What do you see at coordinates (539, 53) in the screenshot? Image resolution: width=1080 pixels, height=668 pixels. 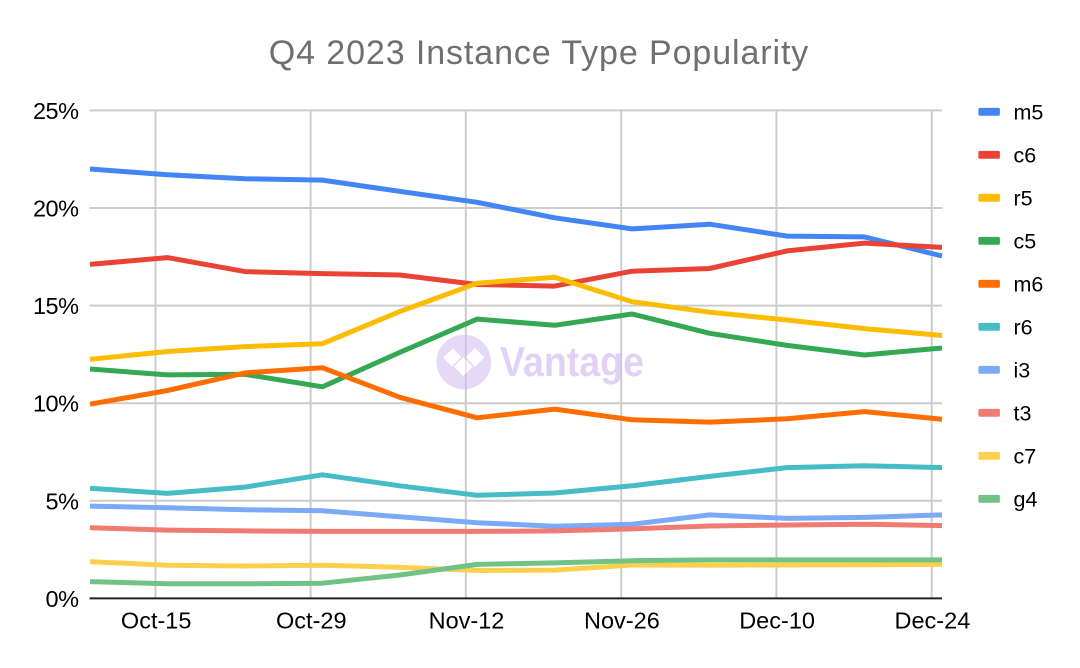 I see `svg-text:Q4 2023 Instance Type Populari: Q4 2023 Instance Type Popularity` at bounding box center [539, 53].